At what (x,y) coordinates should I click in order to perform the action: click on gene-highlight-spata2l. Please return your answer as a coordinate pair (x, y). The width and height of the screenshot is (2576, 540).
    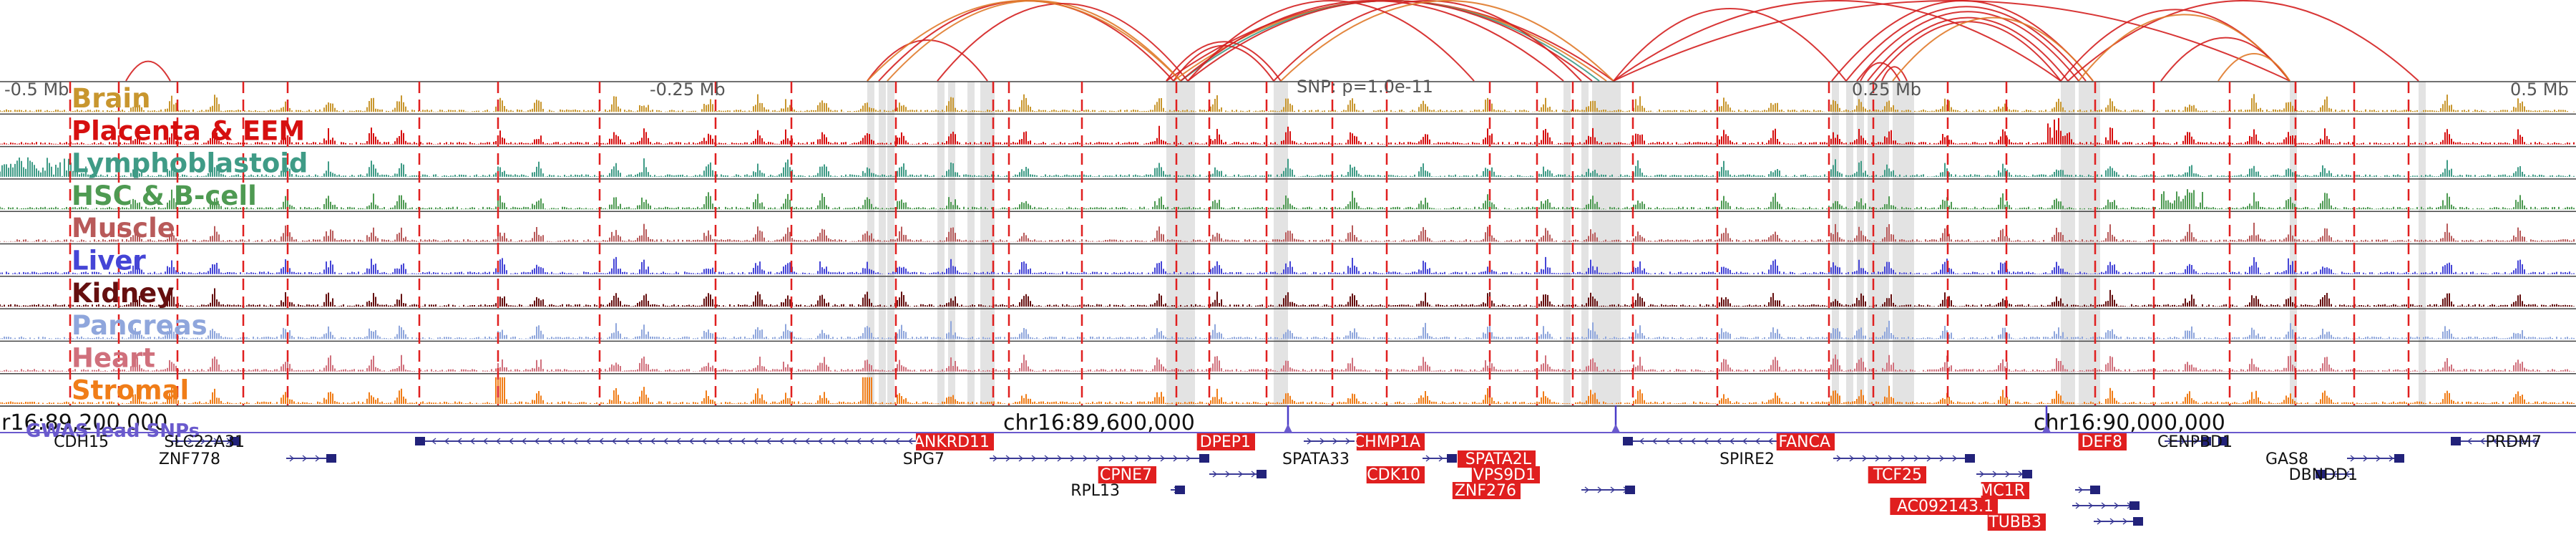
    Looking at the image, I should click on (1496, 459).